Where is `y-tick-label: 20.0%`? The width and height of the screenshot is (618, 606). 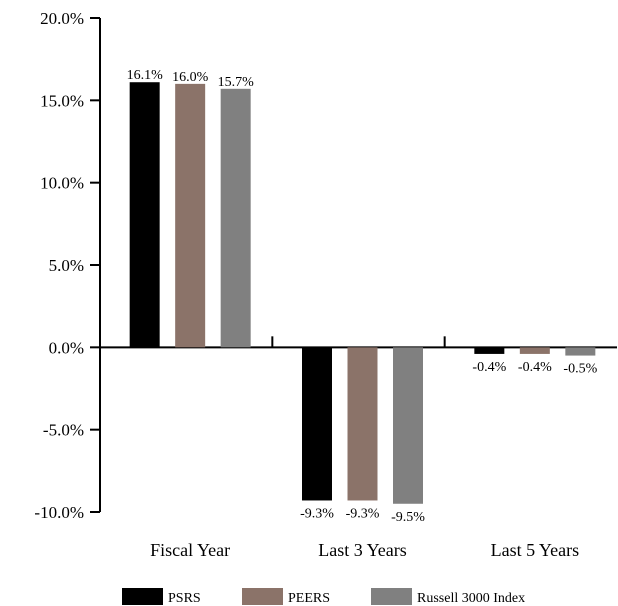 y-tick-label: 20.0% is located at coordinates (62, 18).